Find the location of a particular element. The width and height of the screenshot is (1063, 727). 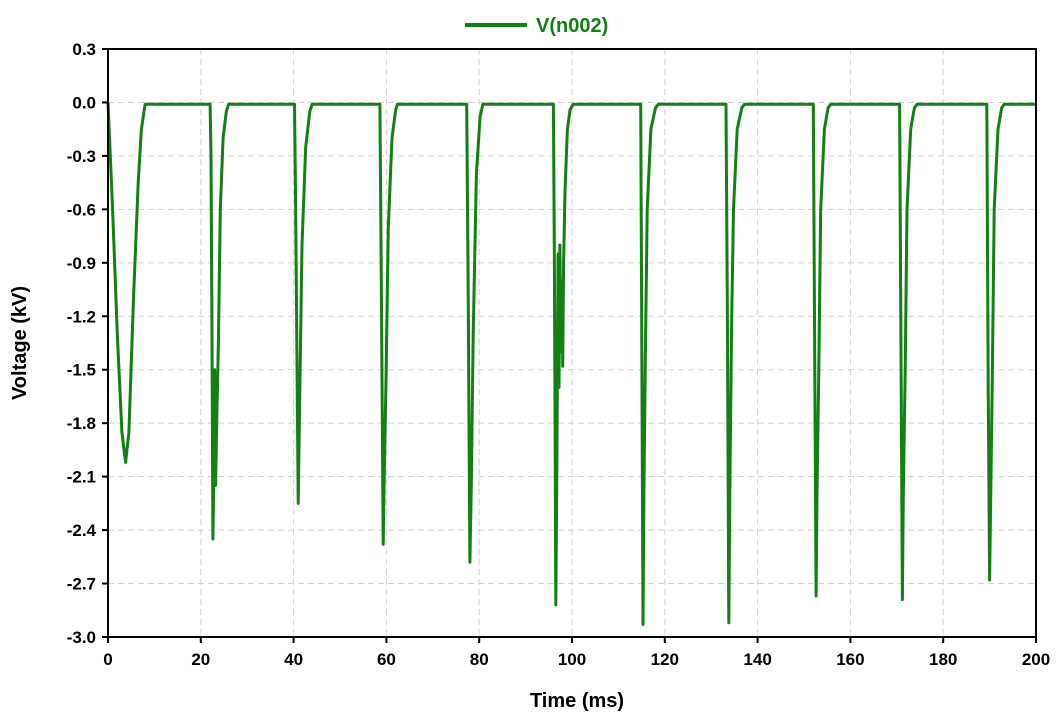

x-tick-label: 0 is located at coordinates (107, 659).